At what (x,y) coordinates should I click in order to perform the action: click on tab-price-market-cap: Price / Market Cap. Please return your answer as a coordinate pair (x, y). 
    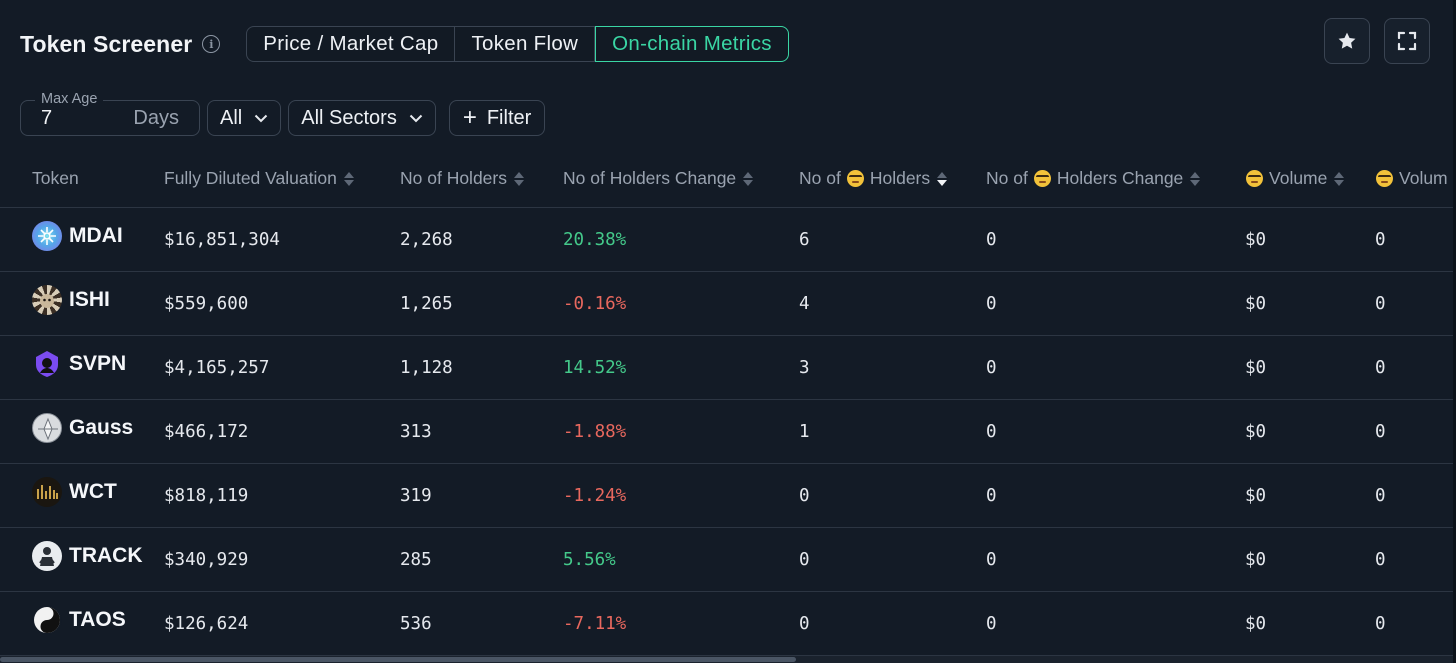
    Looking at the image, I should click on (351, 44).